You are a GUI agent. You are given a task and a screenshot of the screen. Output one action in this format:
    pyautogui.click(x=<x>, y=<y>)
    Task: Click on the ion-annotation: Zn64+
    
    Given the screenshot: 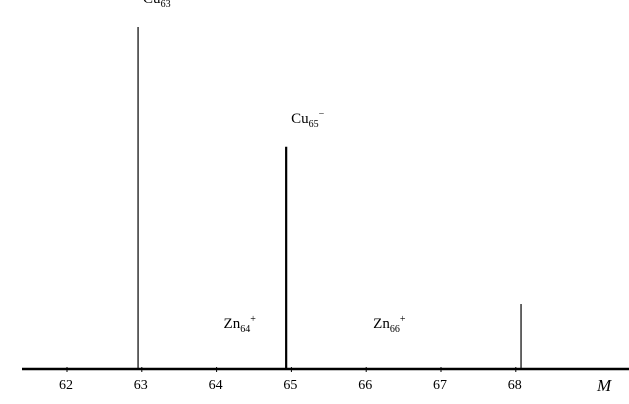 What is the action you would take?
    pyautogui.click(x=239, y=324)
    